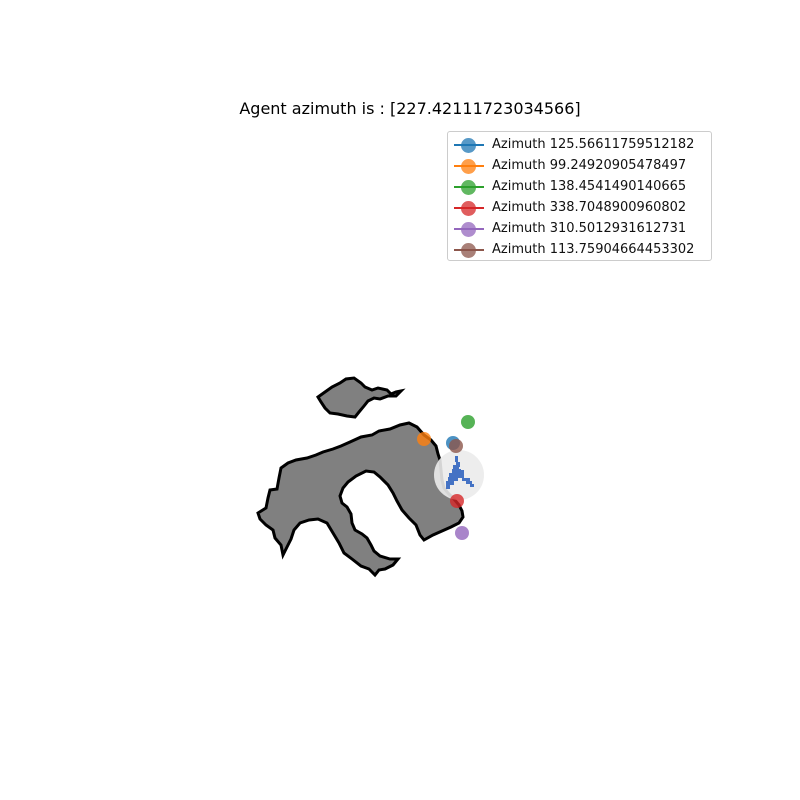 Image resolution: width=800 pixels, height=800 pixels. What do you see at coordinates (410, 108) in the screenshot?
I see `plot-title: Agent azimuth is : [227.42111723034566]` at bounding box center [410, 108].